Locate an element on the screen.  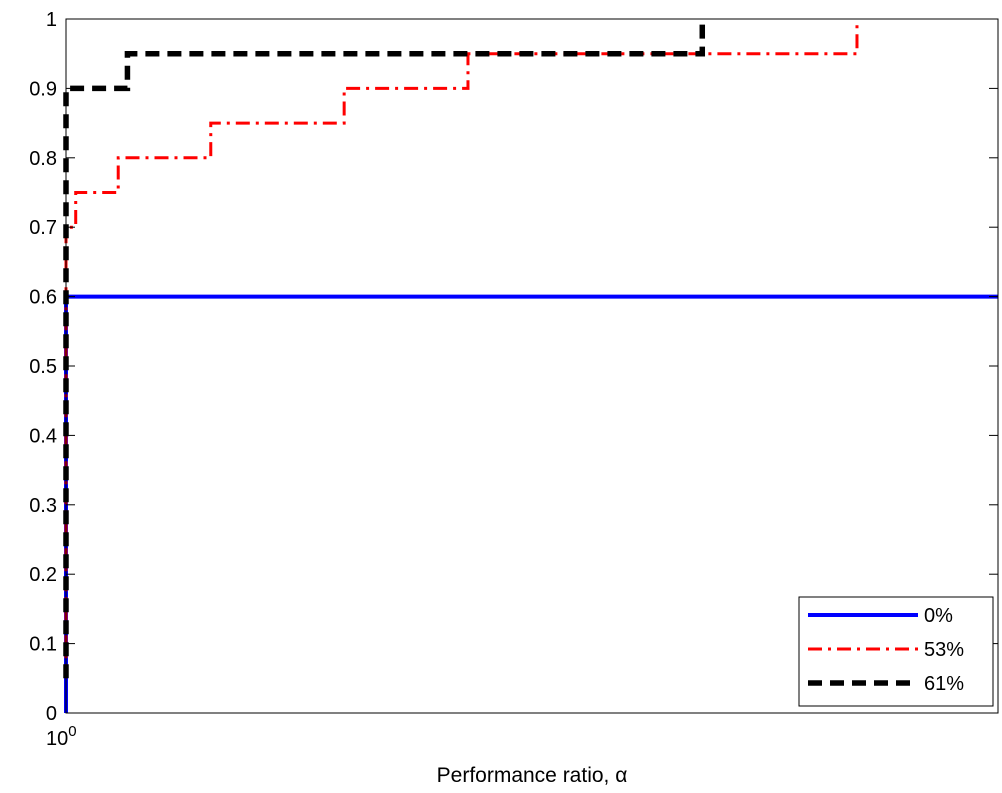
y-tick-label: 0.9 is located at coordinates (43, 89).